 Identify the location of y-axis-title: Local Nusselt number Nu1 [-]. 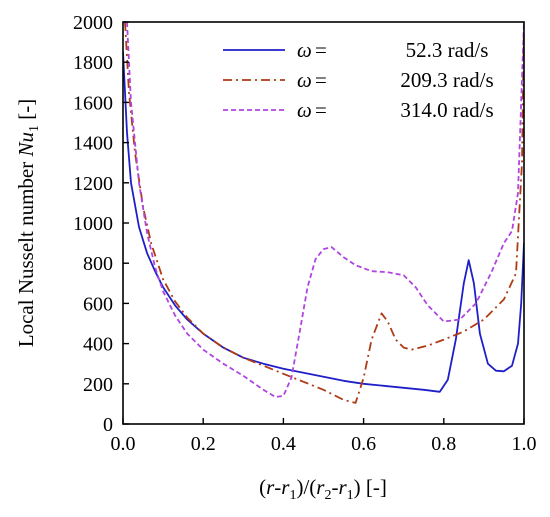
(28, 223).